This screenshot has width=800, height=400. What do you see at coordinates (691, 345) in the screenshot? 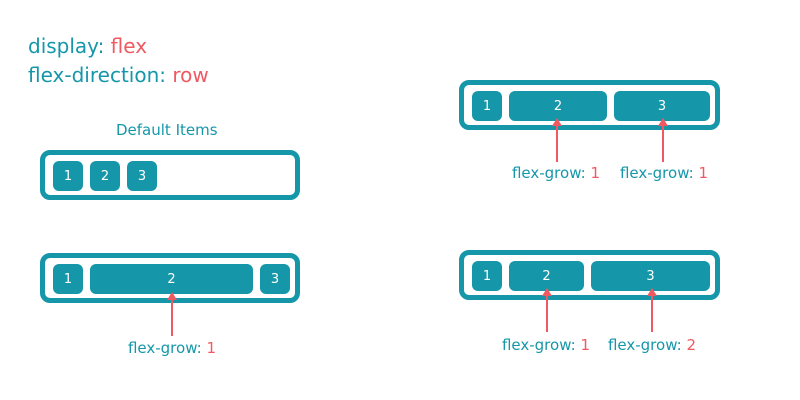
I see `flex-grow-value: 2` at bounding box center [691, 345].